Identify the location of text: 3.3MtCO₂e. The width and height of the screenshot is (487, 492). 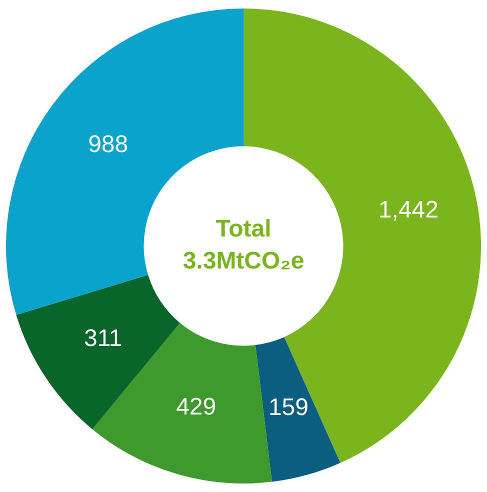
(243, 261).